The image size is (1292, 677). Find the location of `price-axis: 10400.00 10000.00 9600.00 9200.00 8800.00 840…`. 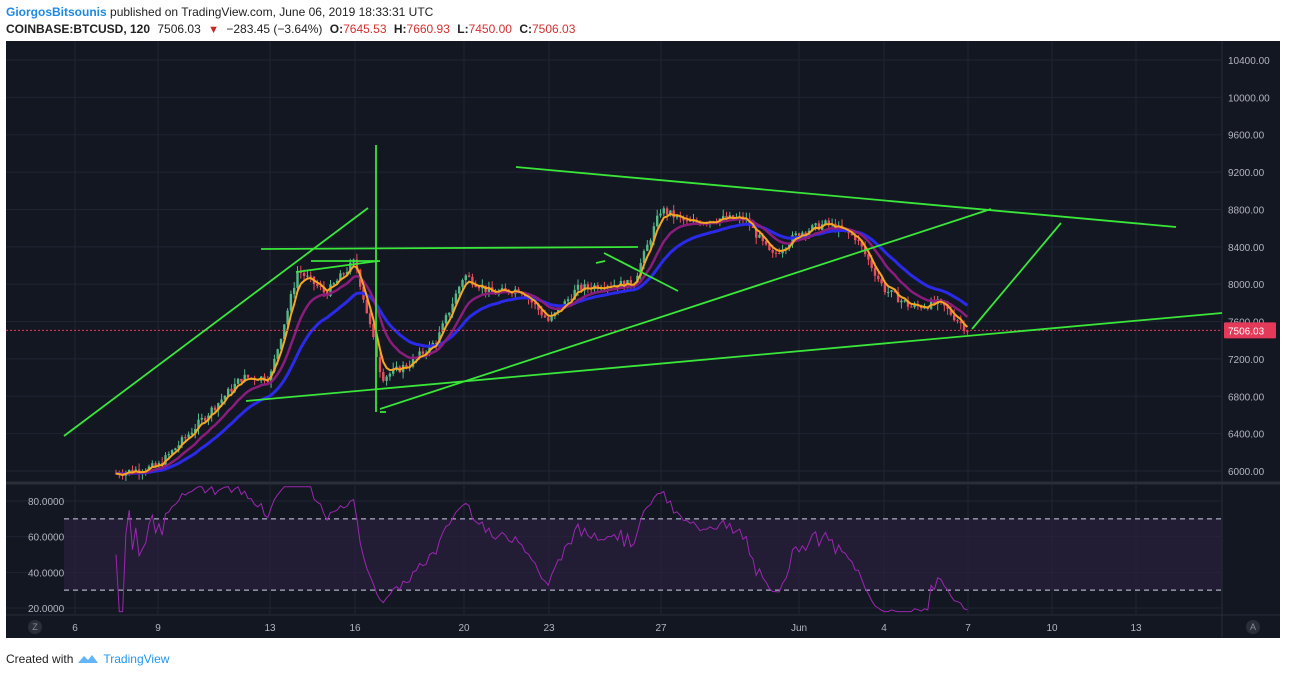

price-axis: 10400.00 10000.00 9600.00 9200.00 8800.00 840… is located at coordinates (1249, 267).